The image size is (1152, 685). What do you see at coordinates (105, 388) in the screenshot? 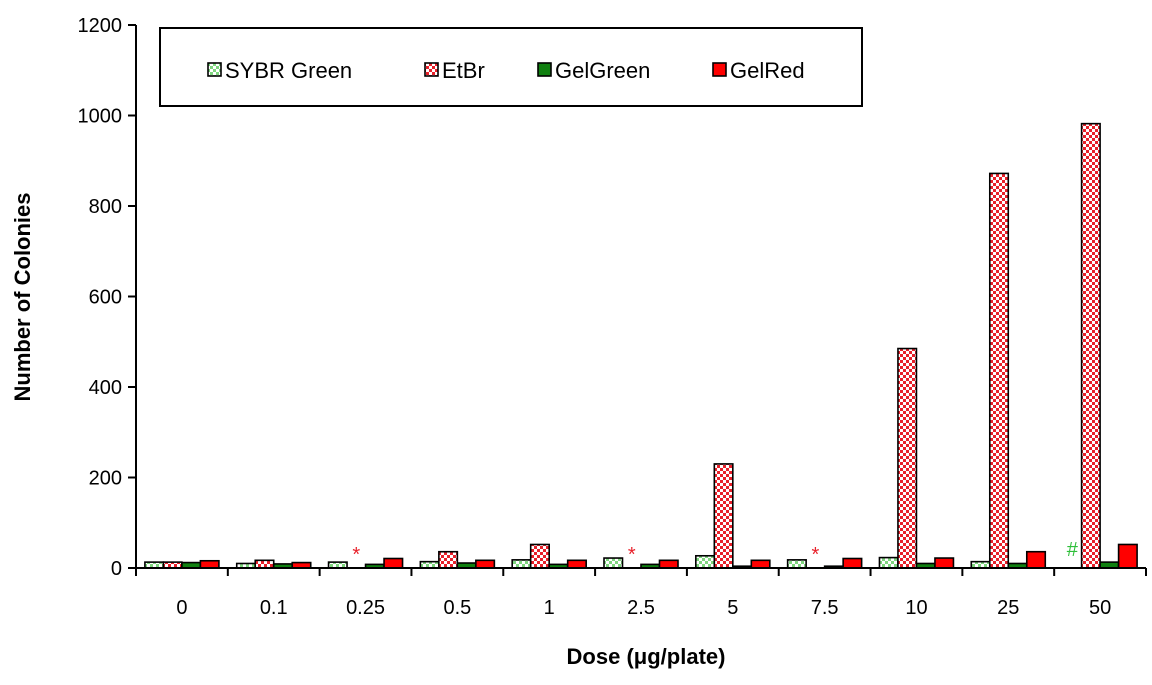
I see `y-tick-label: 400` at bounding box center [105, 388].